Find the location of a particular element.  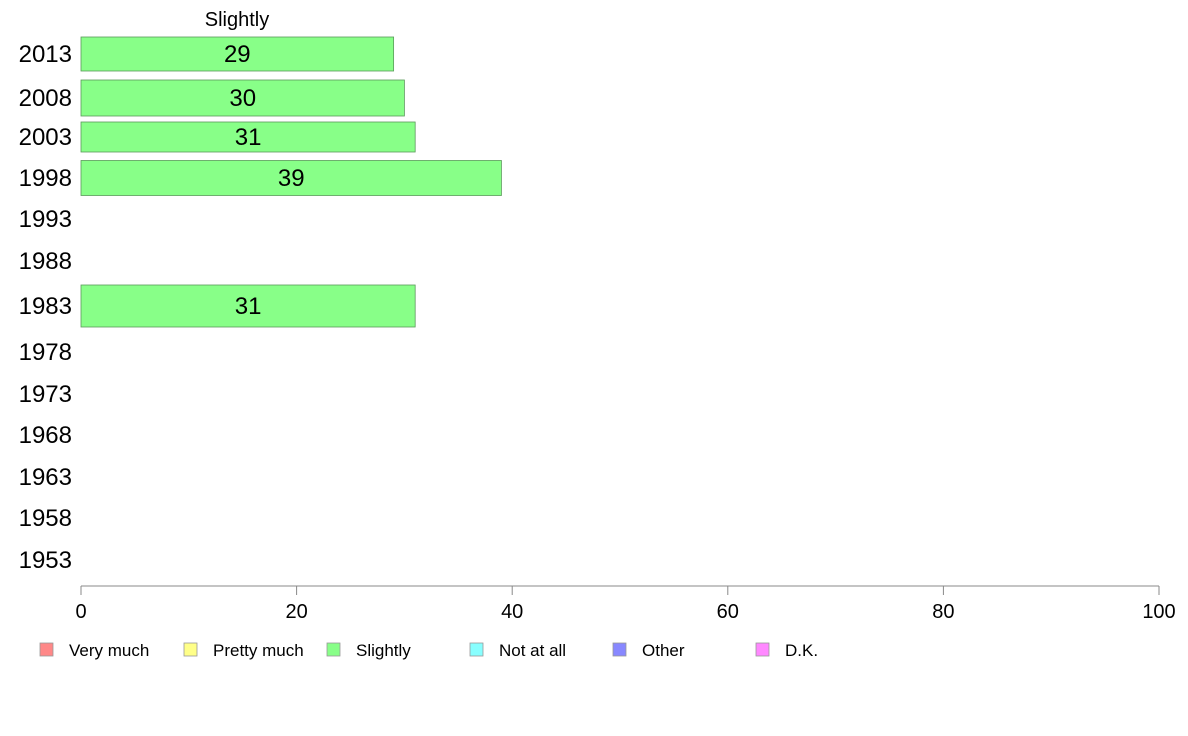

category-label: 1993 is located at coordinates (45, 219).